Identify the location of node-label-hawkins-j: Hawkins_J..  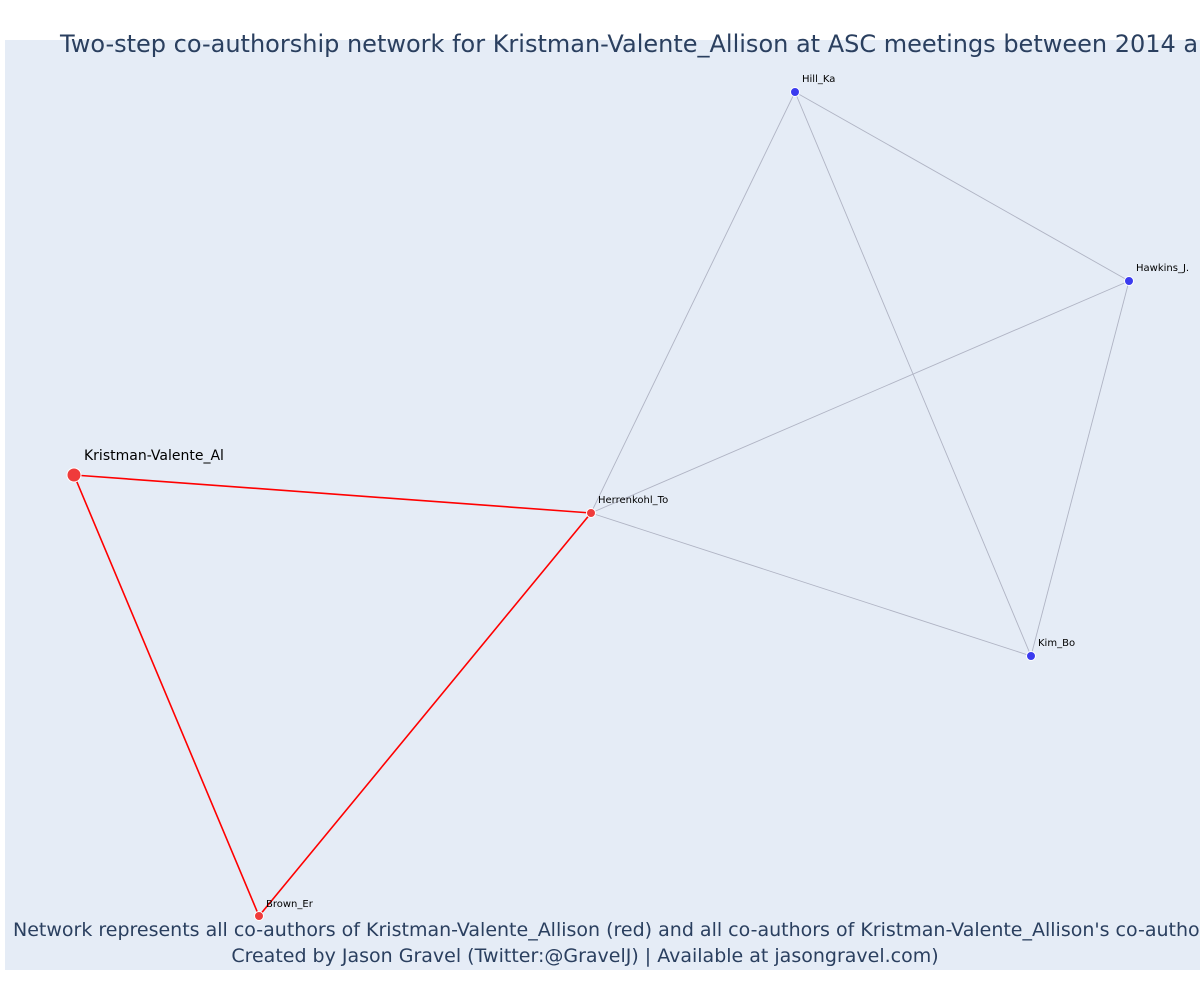
(1162, 268).